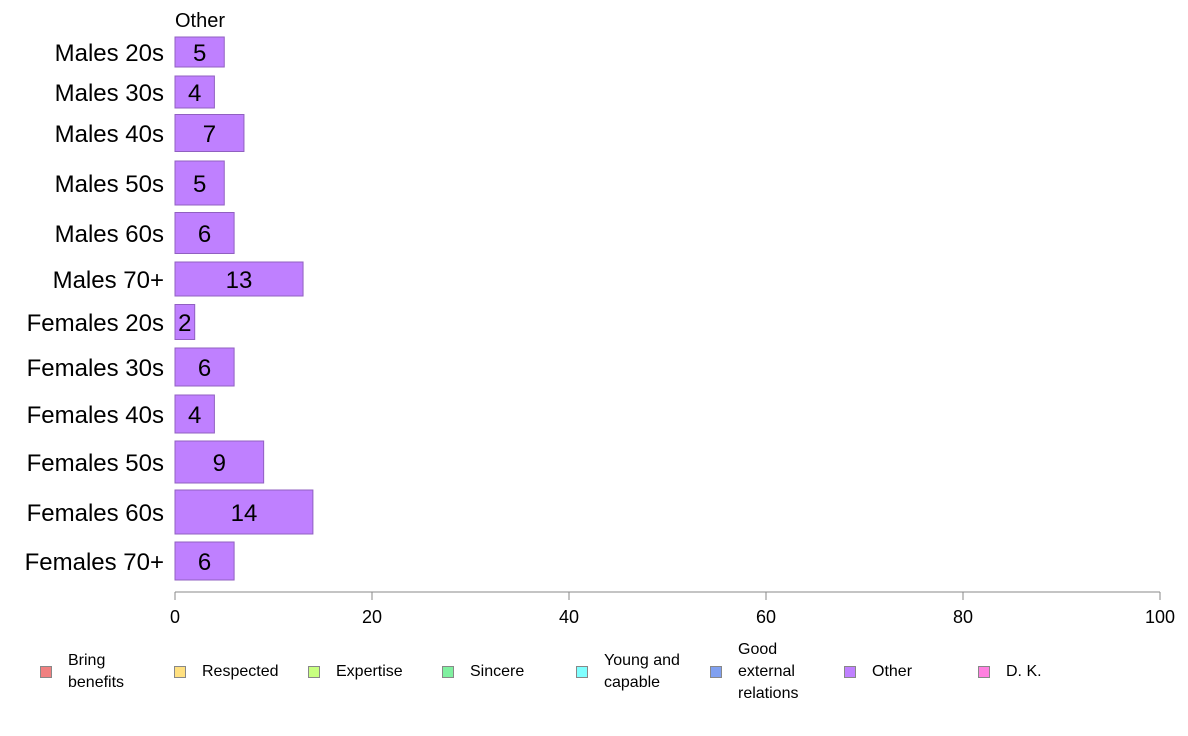 This screenshot has width=1188, height=736. Describe the element at coordinates (109, 53) in the screenshot. I see `category-label: Males 20s` at that location.